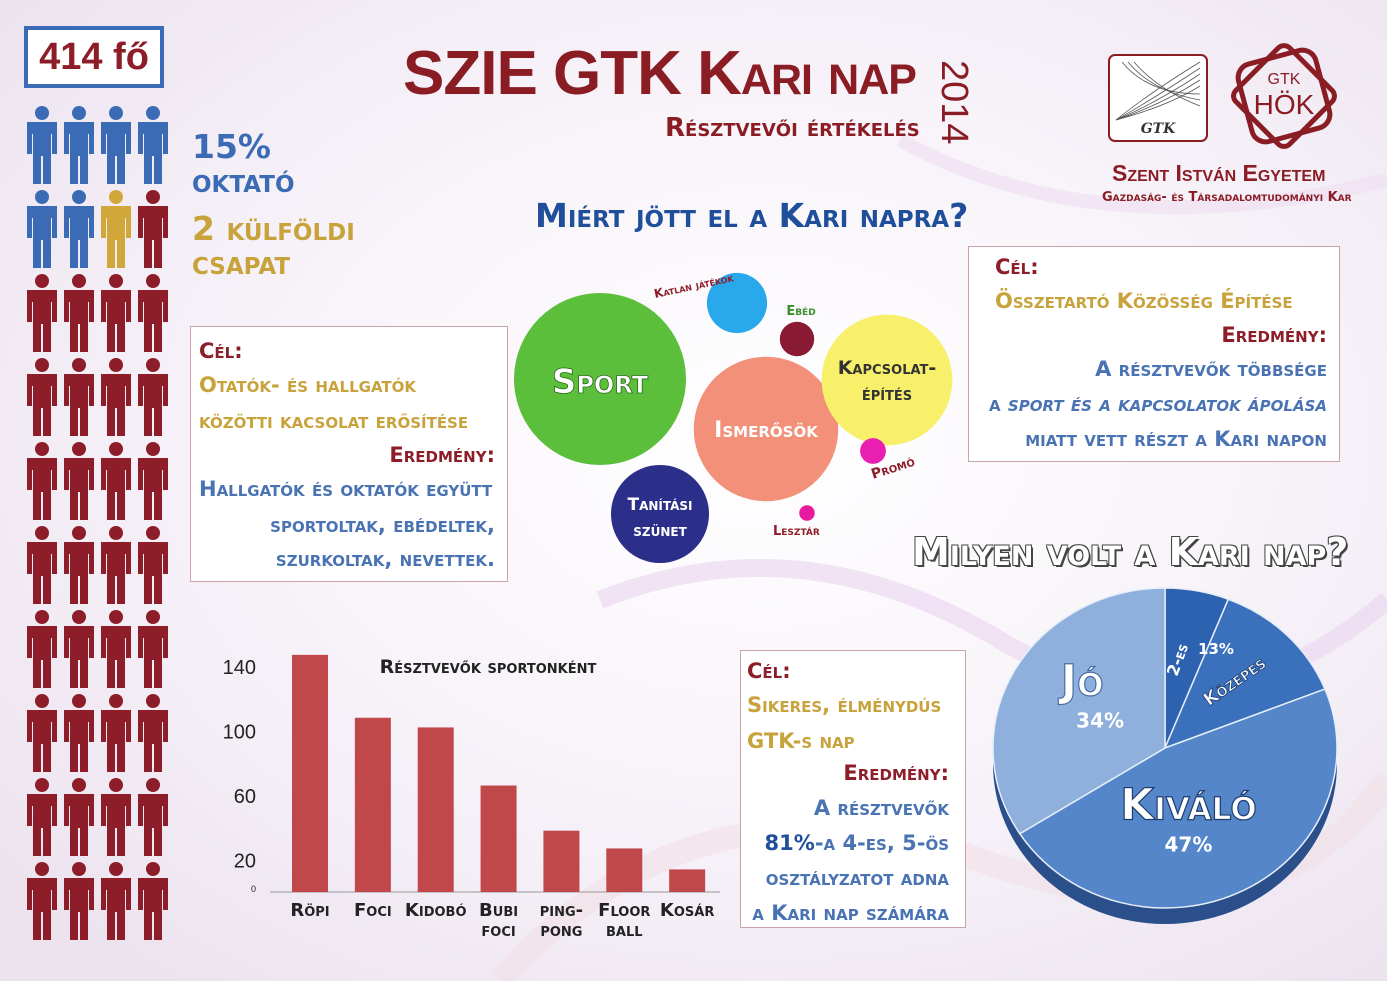  Describe the element at coordinates (624, 910) in the screenshot. I see `x-tick-label: Floor` at that location.